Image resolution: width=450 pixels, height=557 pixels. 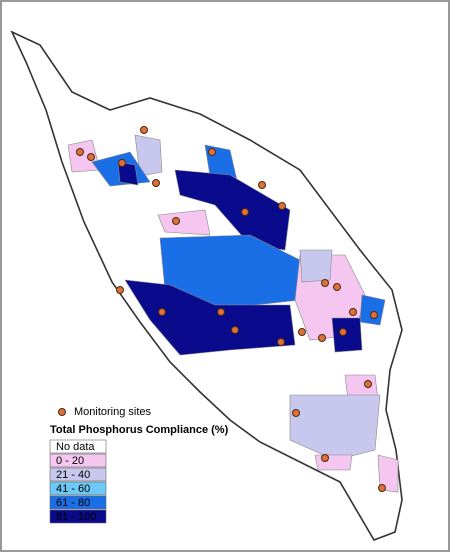 What do you see at coordinates (113, 412) in the screenshot?
I see `legend-sites-label: Monitoring sites` at bounding box center [113, 412].